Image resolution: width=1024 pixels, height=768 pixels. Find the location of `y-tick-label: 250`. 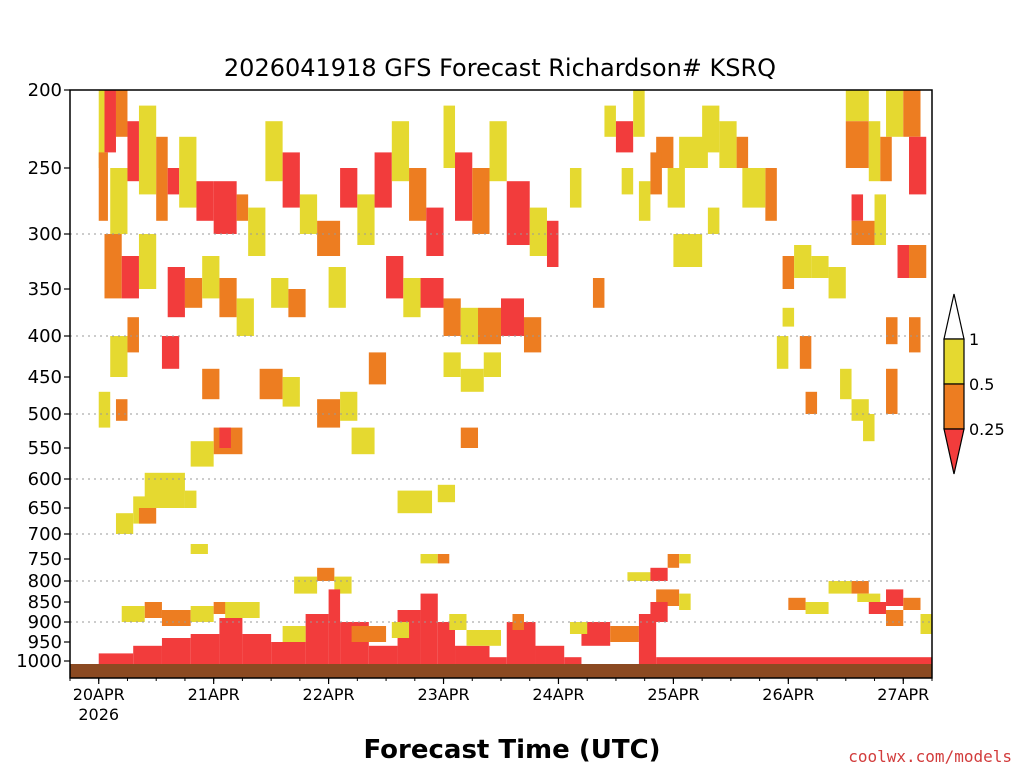

y-tick-label: 250 is located at coordinates (45, 168).